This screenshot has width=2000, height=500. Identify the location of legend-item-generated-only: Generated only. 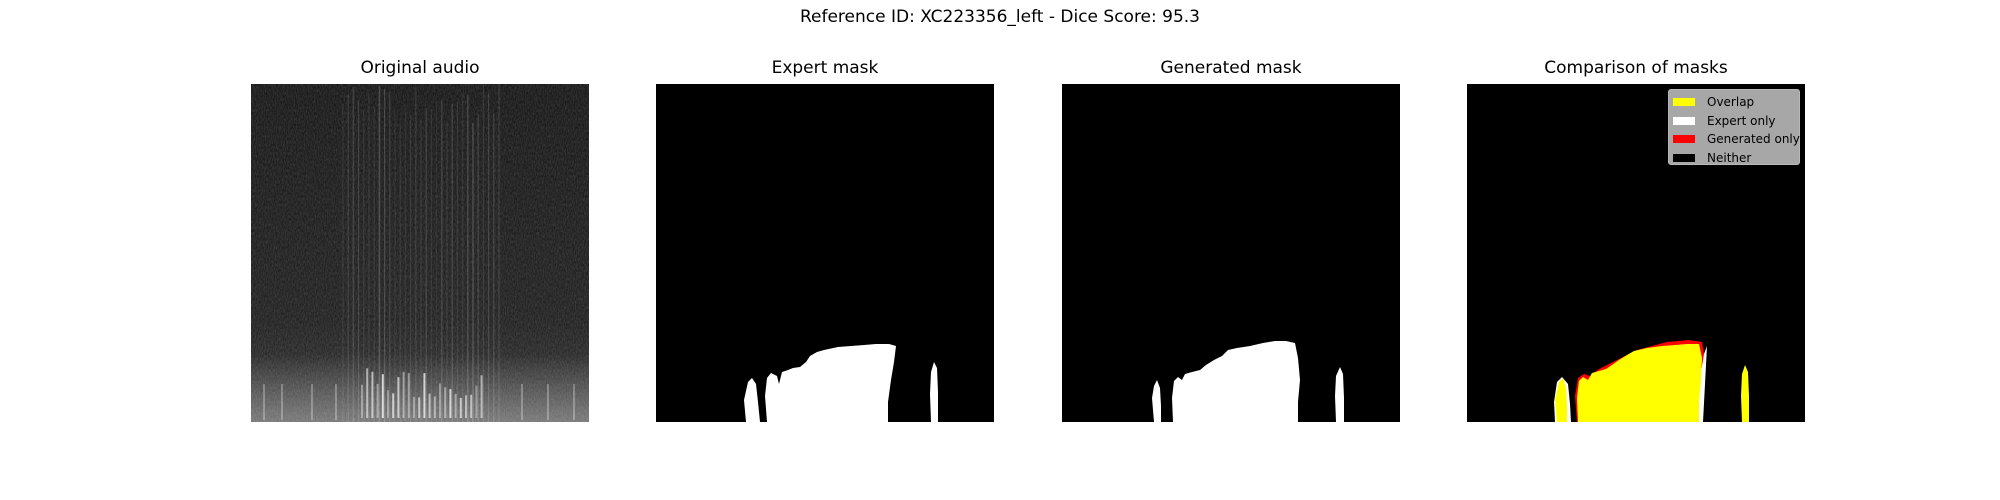
(1736, 139).